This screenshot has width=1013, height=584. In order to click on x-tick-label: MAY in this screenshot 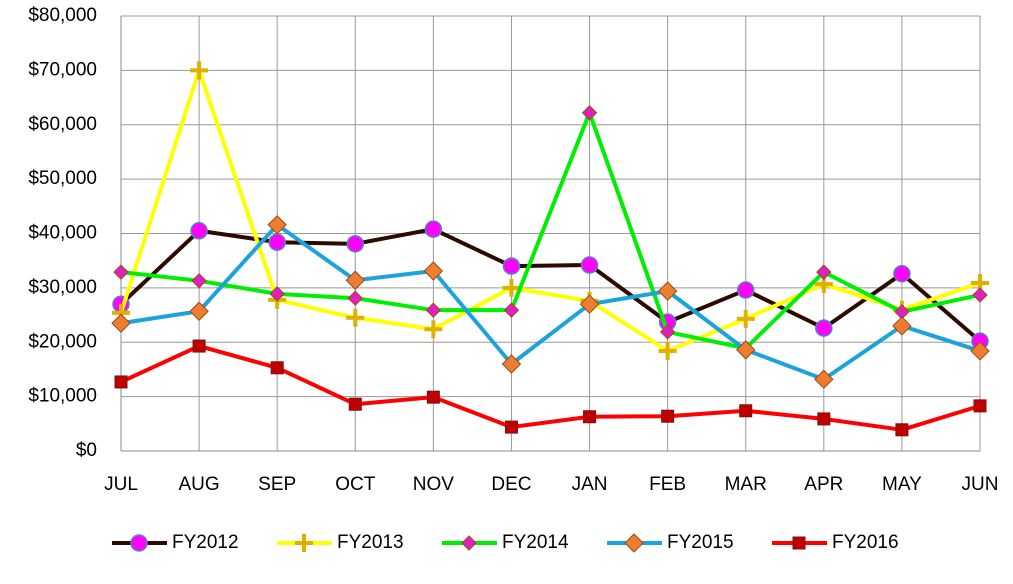, I will do `click(902, 484)`.